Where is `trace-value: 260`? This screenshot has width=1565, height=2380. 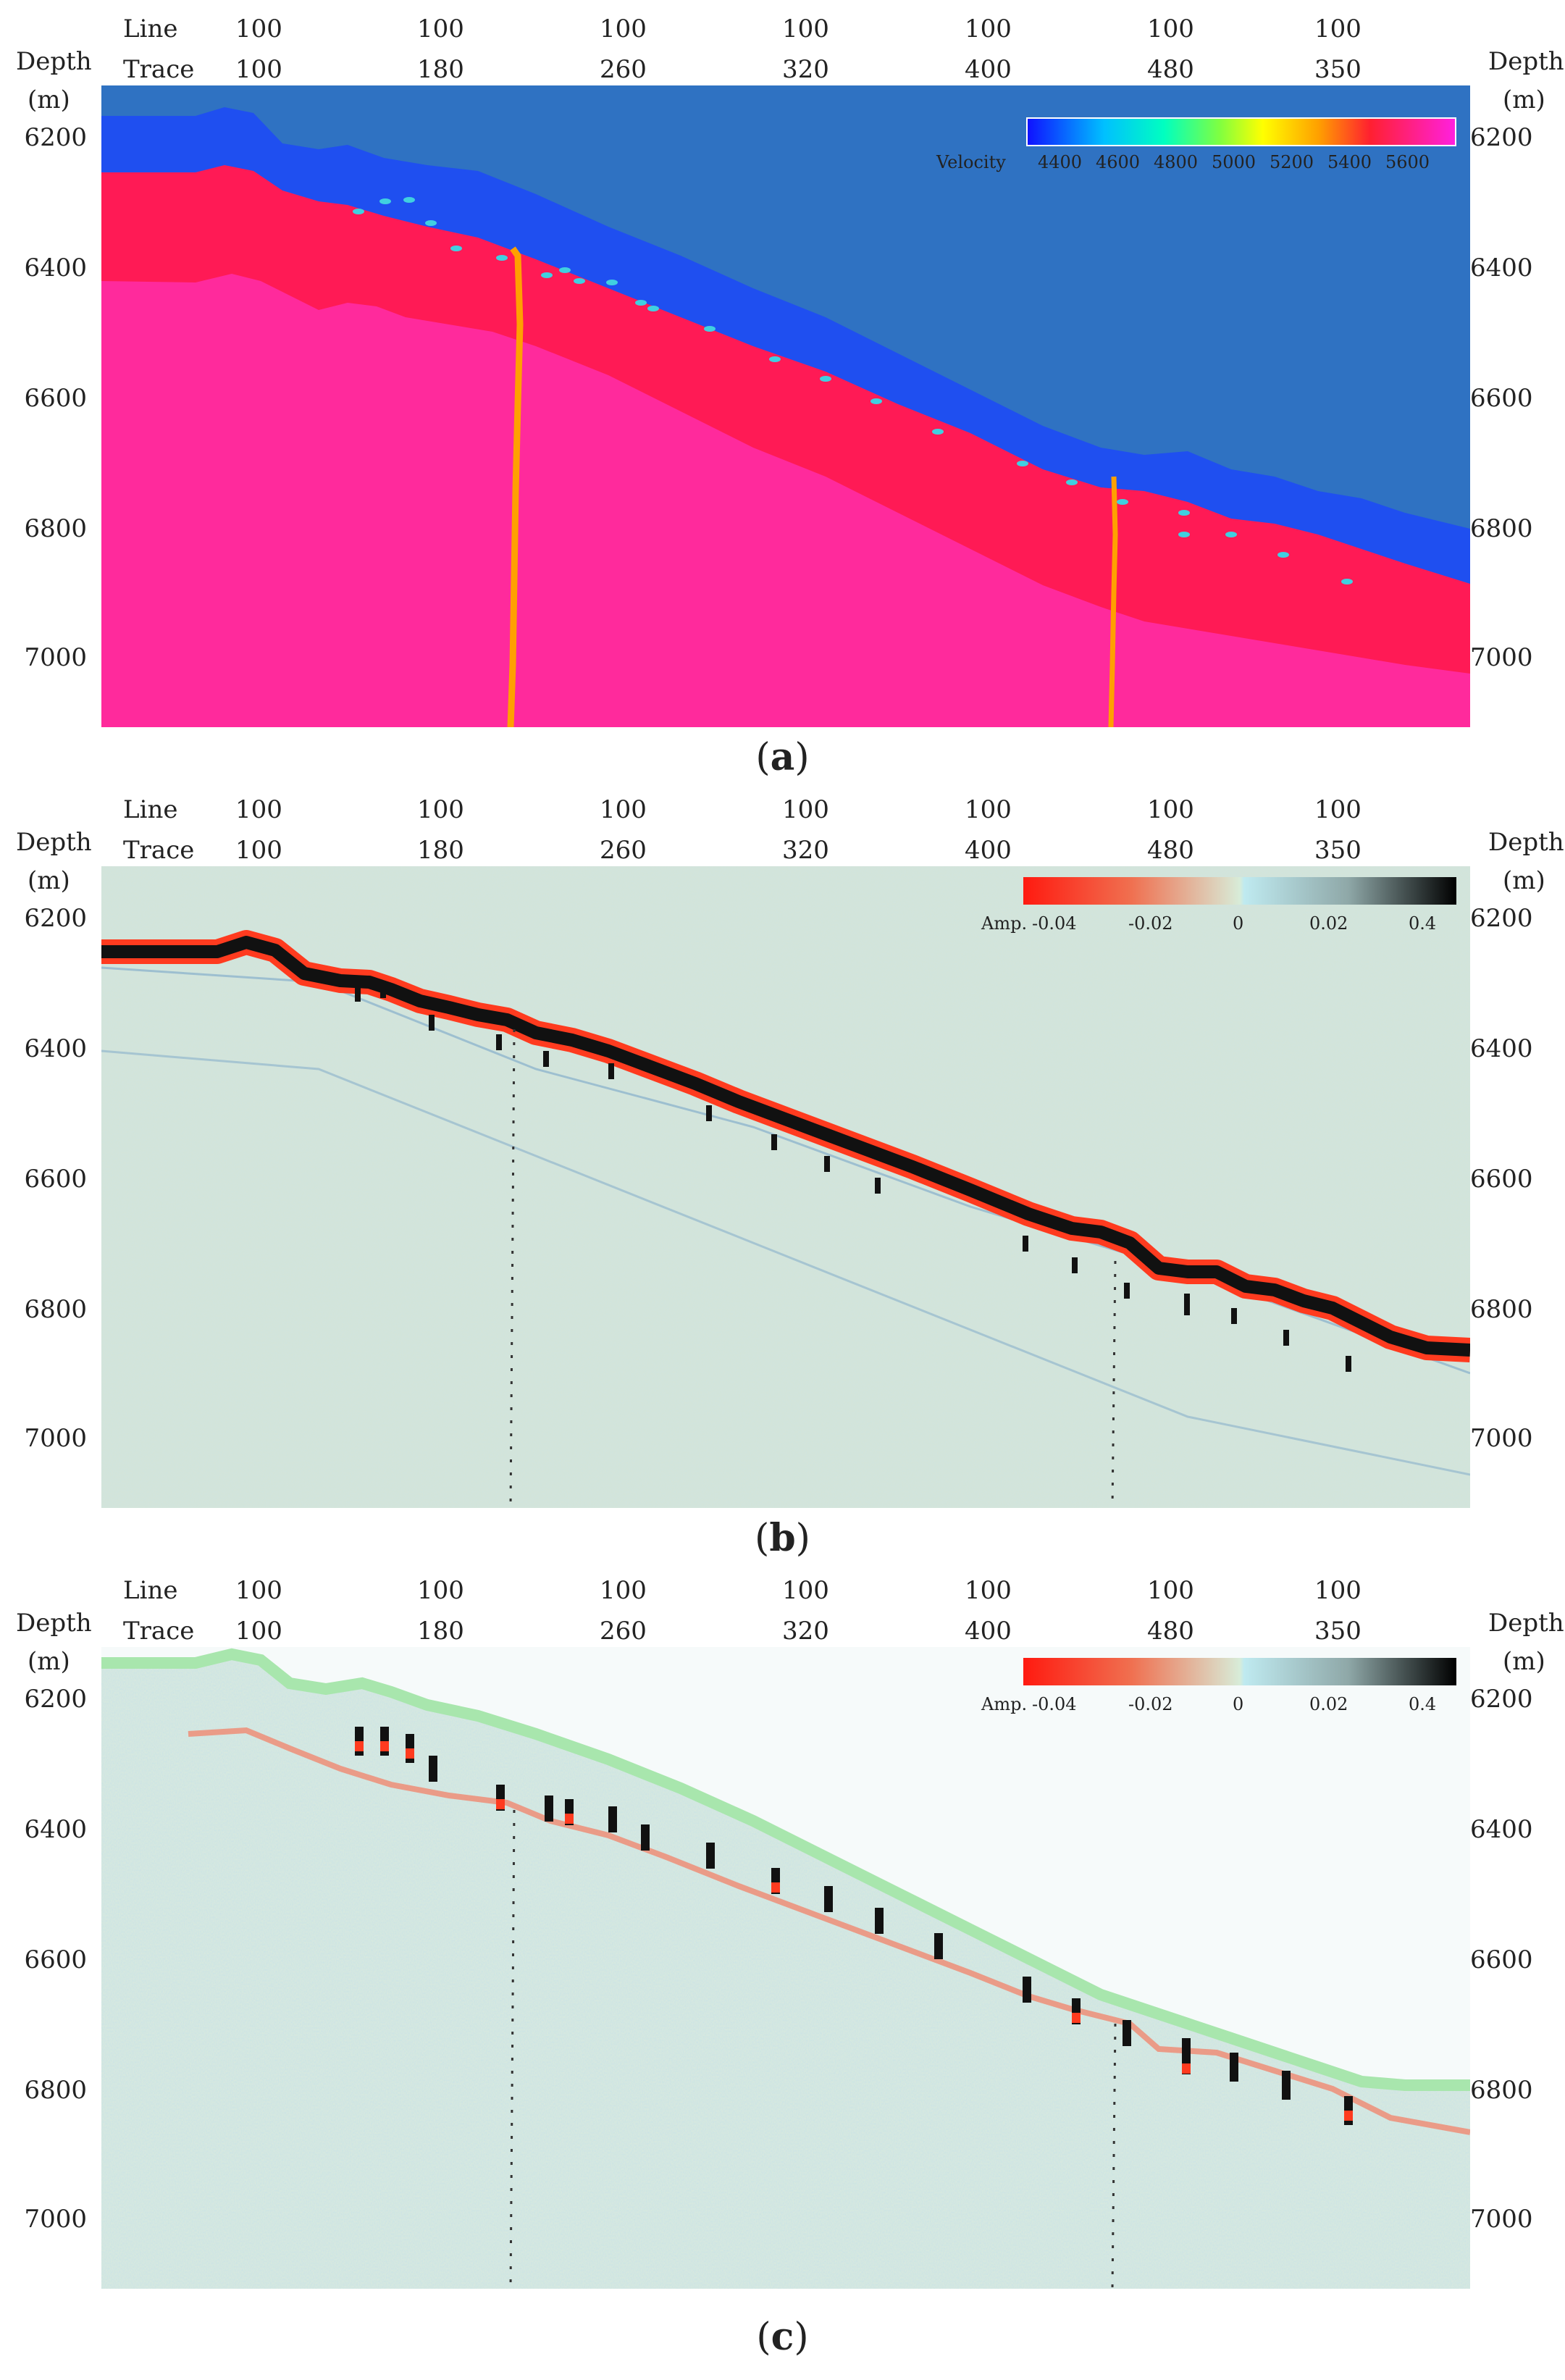 trace-value: 260 is located at coordinates (624, 1631).